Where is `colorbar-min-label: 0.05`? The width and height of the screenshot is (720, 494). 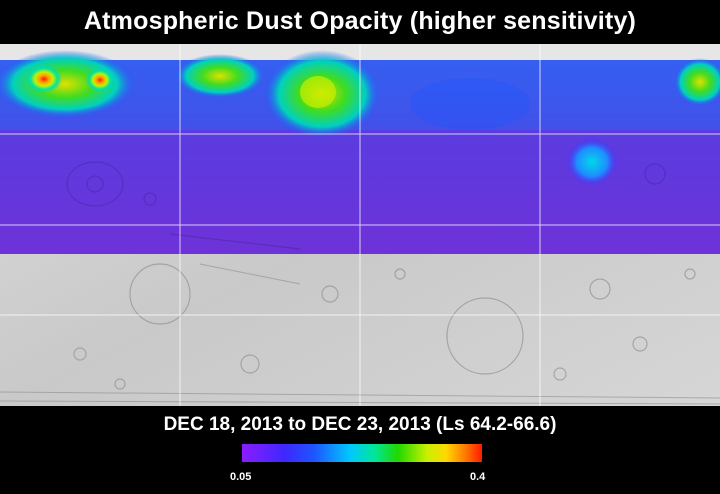 colorbar-min-label: 0.05 is located at coordinates (241, 477).